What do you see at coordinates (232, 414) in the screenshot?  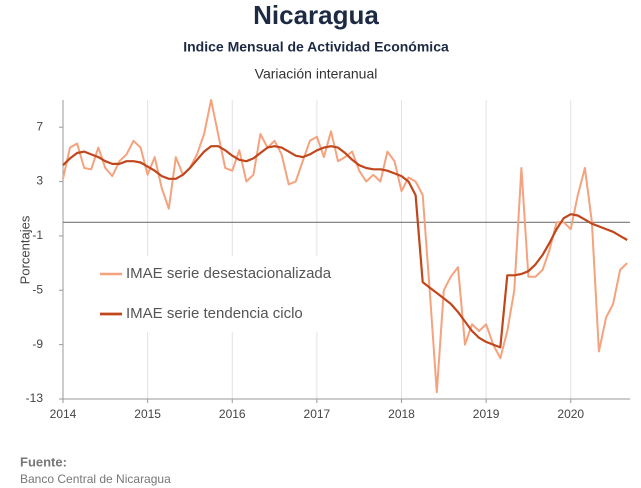 I see `x-tick-label: 2016` at bounding box center [232, 414].